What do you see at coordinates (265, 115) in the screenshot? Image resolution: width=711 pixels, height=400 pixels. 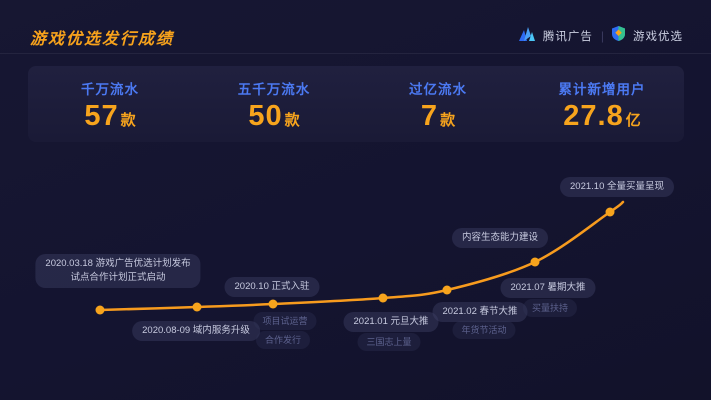 I see `stat-value: 50` at bounding box center [265, 115].